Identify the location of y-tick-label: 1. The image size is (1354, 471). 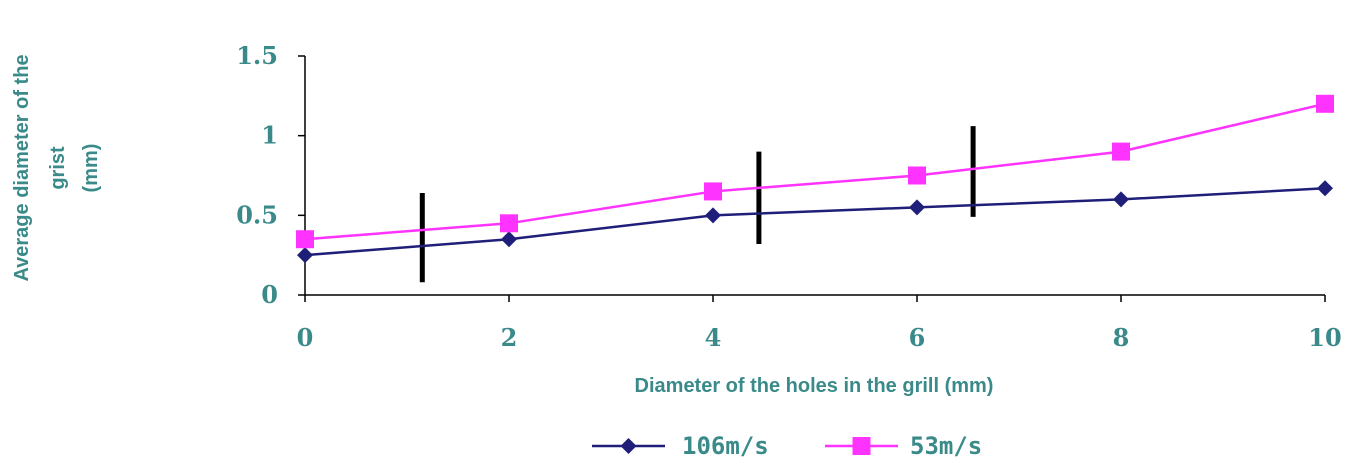
(269, 135).